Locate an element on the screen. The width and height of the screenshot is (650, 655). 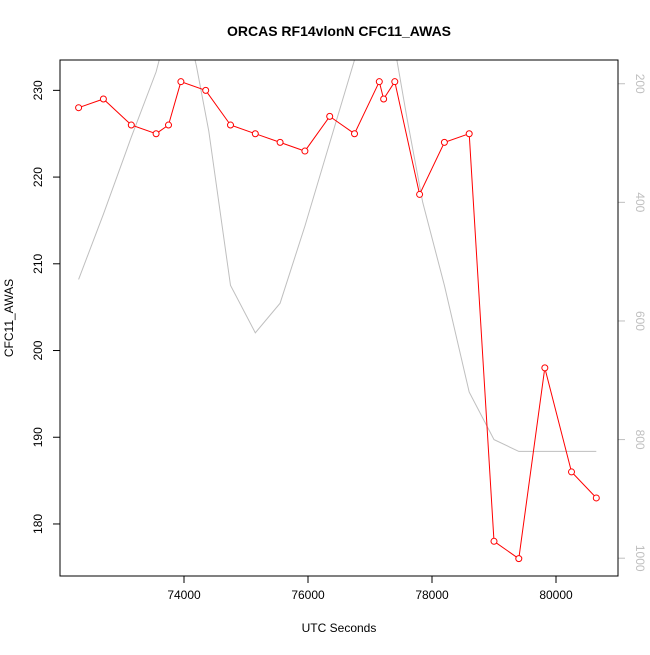
x-tick-label: 74000 is located at coordinates (184, 595).